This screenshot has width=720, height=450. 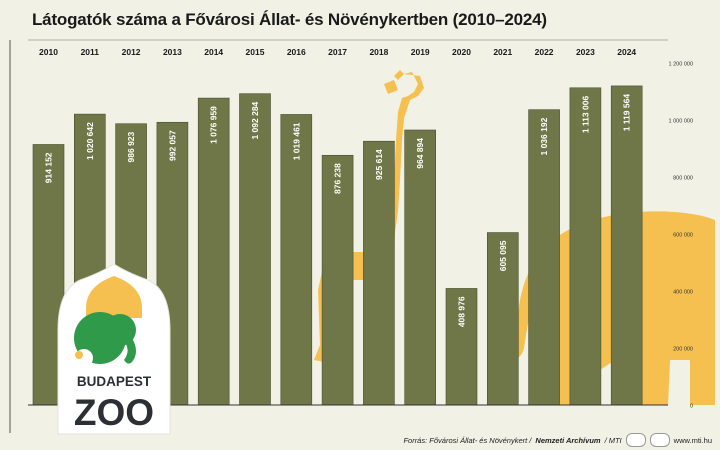 What do you see at coordinates (683, 179) in the screenshot?
I see `y-tick-label: 800 000` at bounding box center [683, 179].